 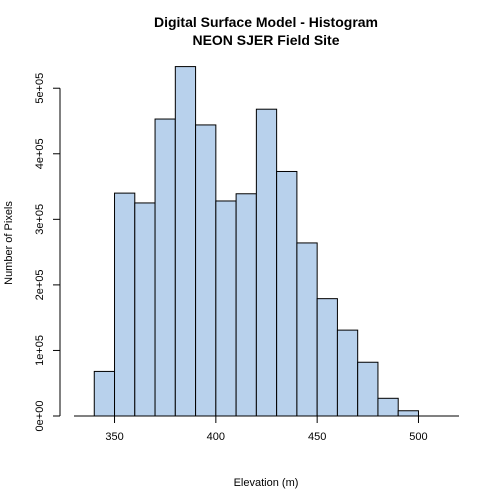 What do you see at coordinates (40, 350) in the screenshot?
I see `y-tick-label-1: 1e+05` at bounding box center [40, 350].